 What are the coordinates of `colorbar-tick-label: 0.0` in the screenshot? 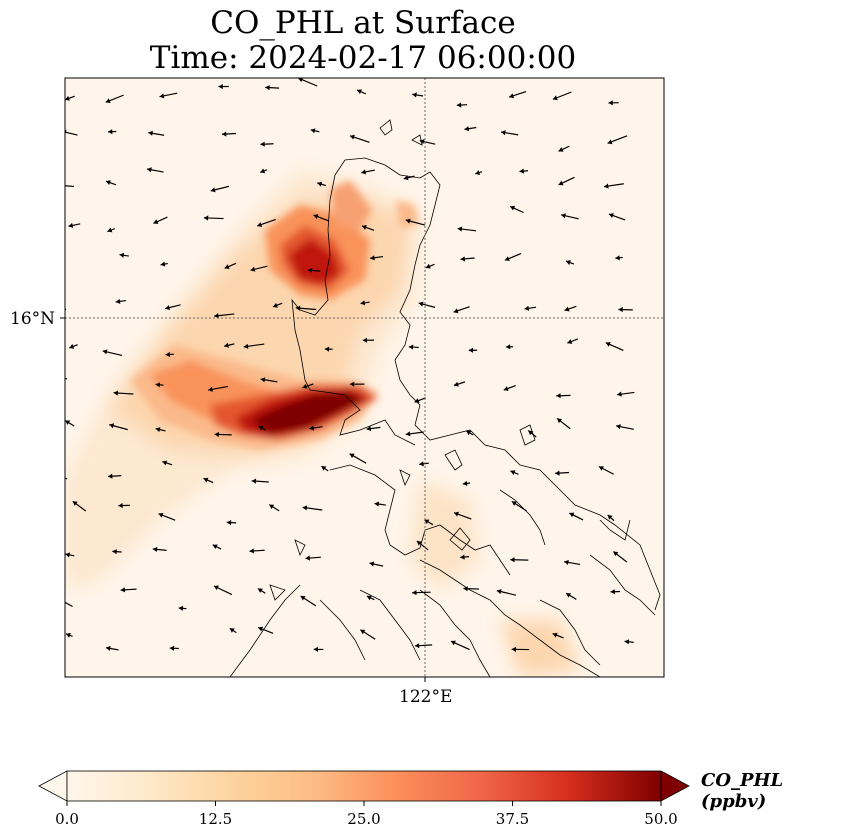 It's located at (67, 819).